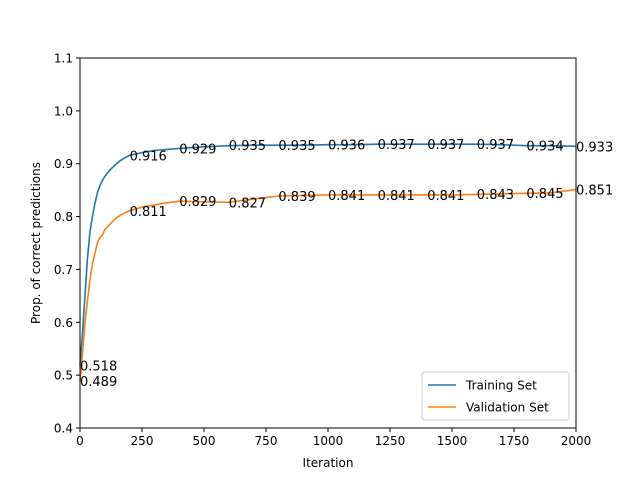  What do you see at coordinates (197, 149) in the screenshot?
I see `training-data-label: 0.929` at bounding box center [197, 149].